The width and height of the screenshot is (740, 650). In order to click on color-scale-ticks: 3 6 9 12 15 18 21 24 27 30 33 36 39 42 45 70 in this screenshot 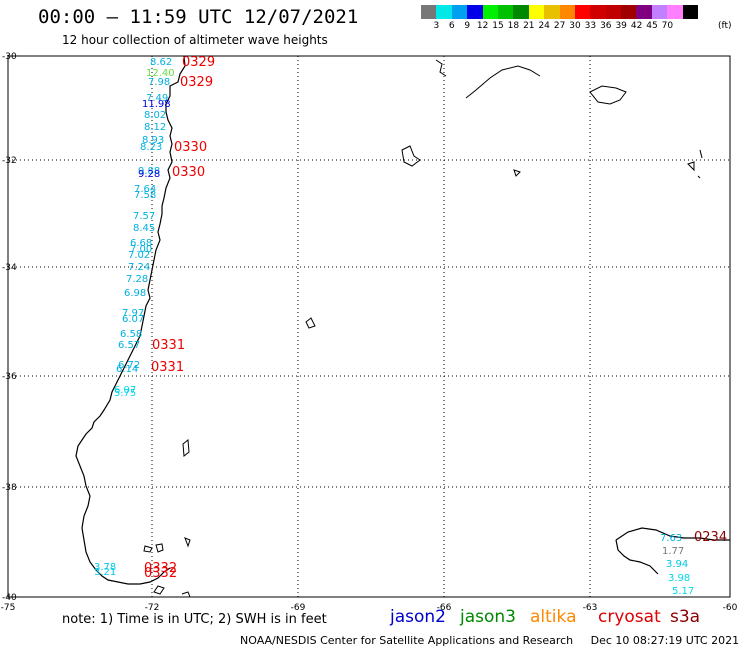, I will do `click(580, 27)`.